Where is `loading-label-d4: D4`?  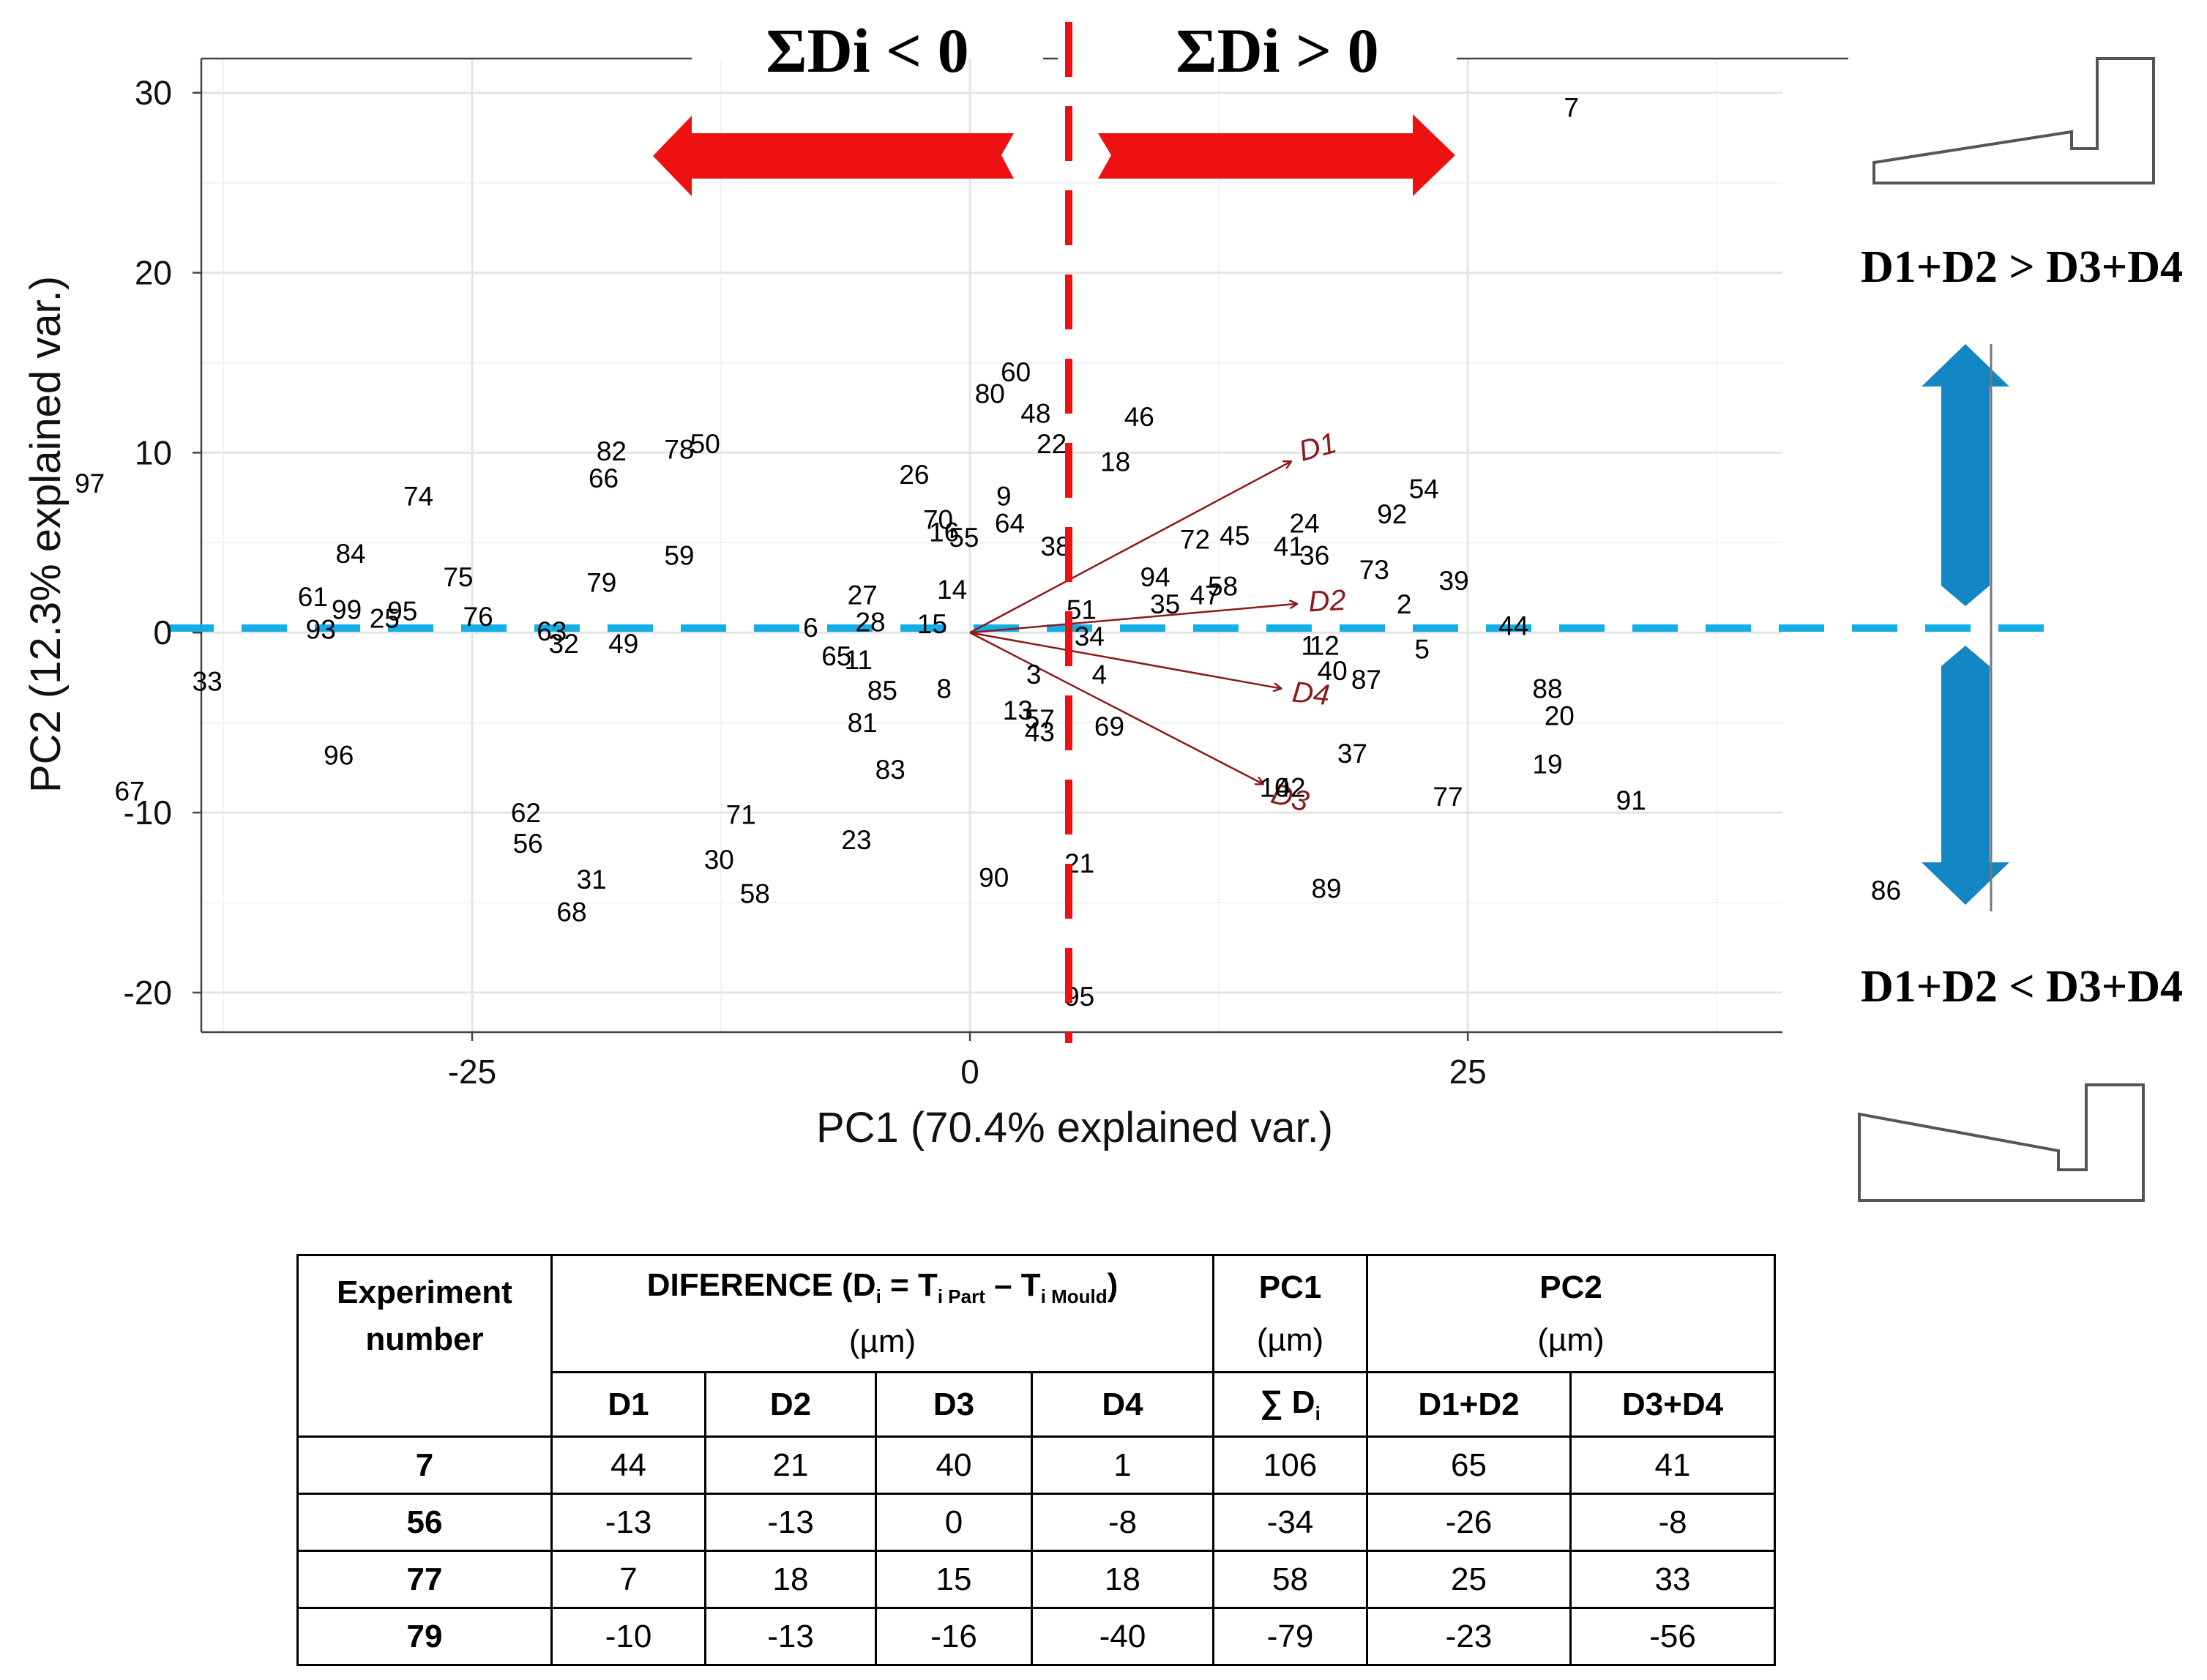 loading-label-d4: D4 is located at coordinates (1311, 694).